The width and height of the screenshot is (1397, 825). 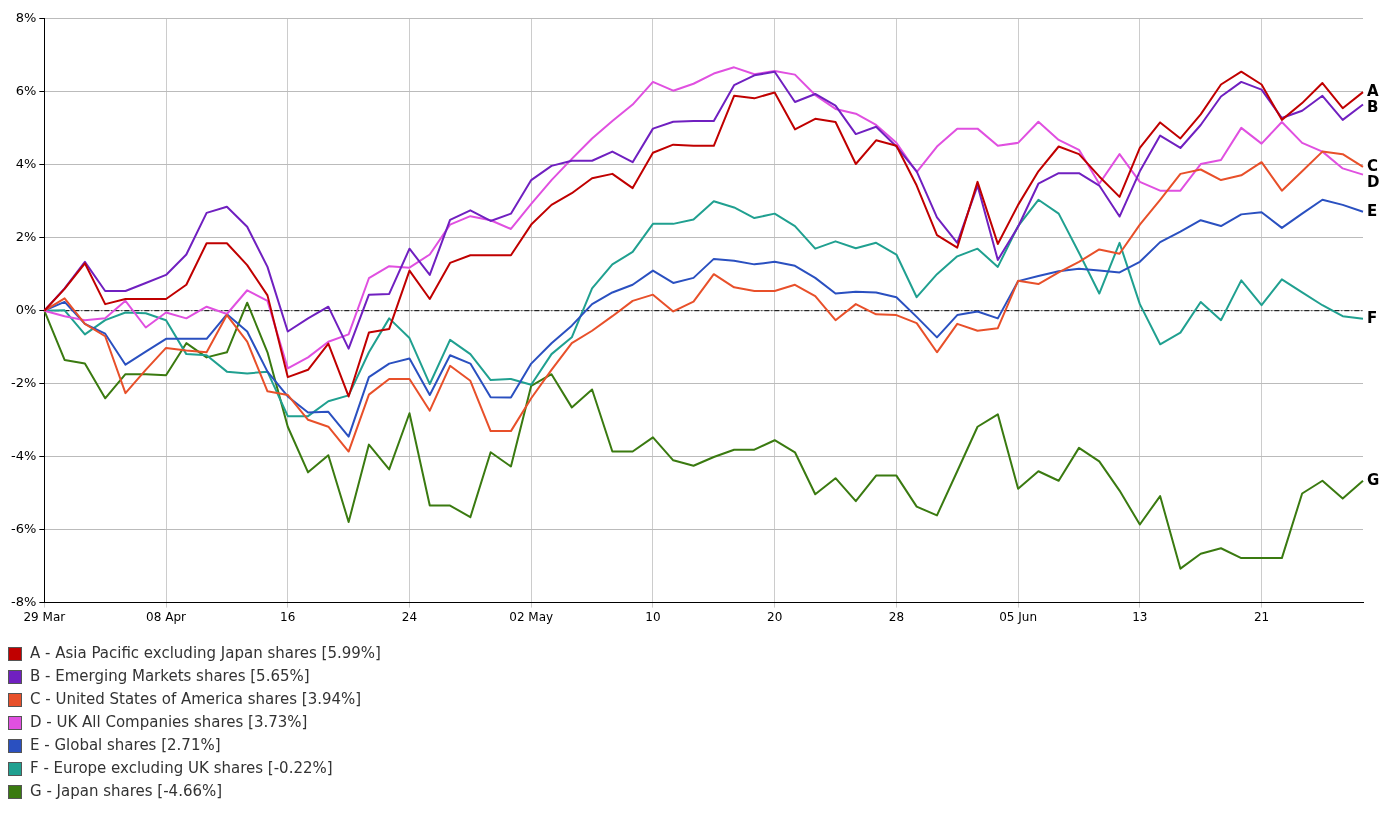 What do you see at coordinates (23, 528) in the screenshot?
I see `y-tick-label: -6%` at bounding box center [23, 528].